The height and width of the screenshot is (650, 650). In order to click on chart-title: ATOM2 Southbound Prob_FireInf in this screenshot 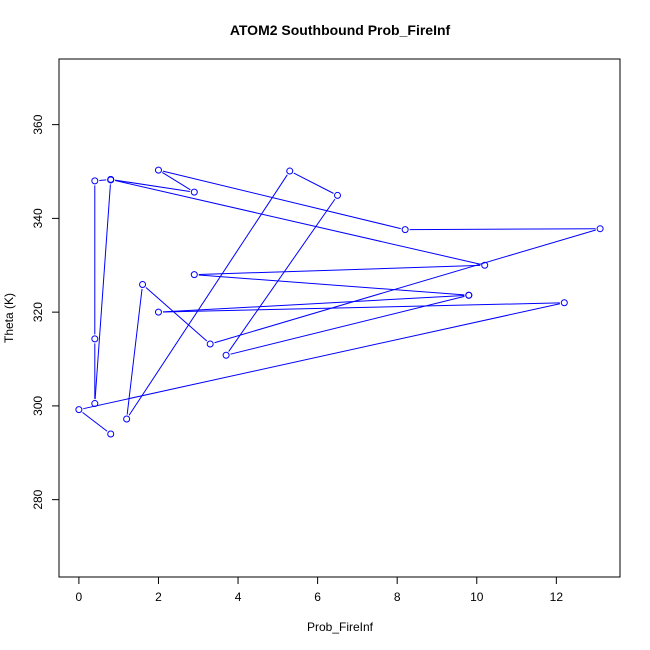, I will do `click(340, 30)`.